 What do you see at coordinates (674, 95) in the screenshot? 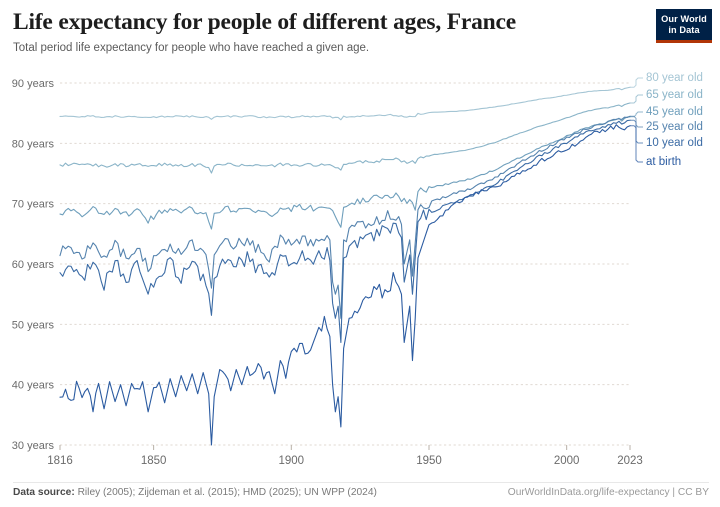
I see `legend-label-65-year-old: 65 year old` at bounding box center [674, 95].